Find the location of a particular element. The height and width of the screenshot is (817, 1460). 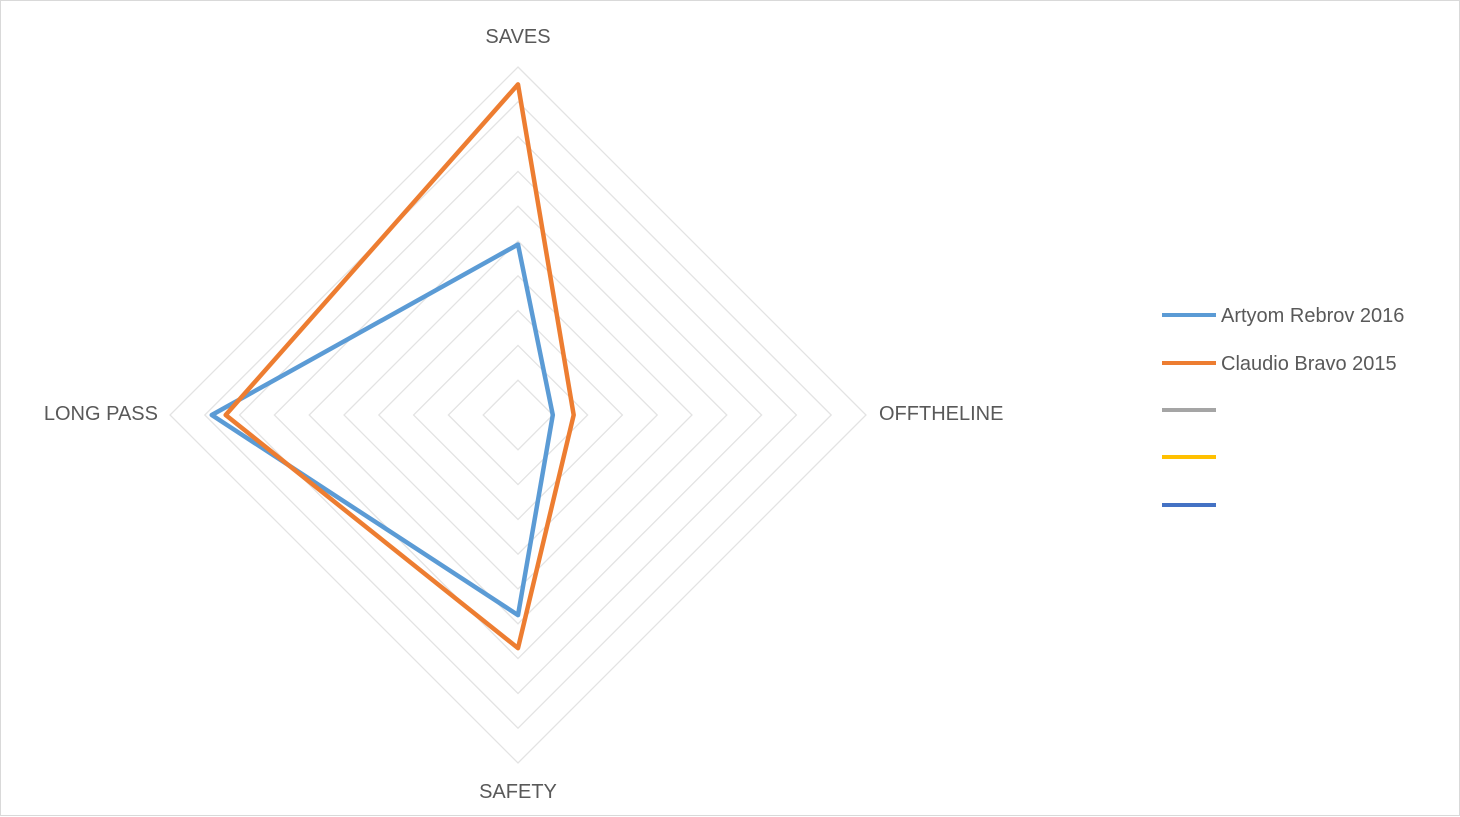

axis-label-offtheline: OFFTHELINE is located at coordinates (941, 414).